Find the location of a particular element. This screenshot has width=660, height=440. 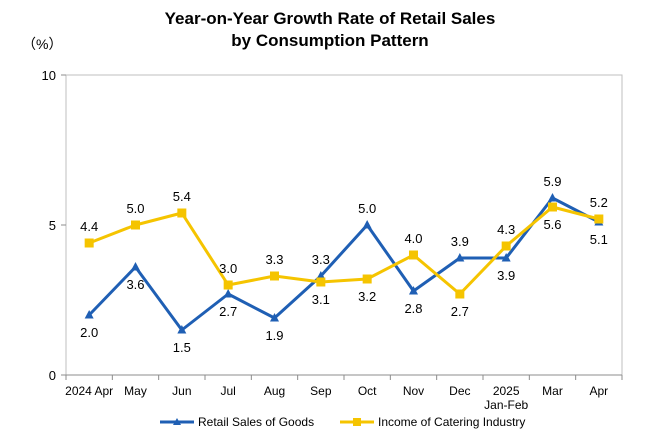

y-axis-unit-label: （%） is located at coordinates (42, 44).